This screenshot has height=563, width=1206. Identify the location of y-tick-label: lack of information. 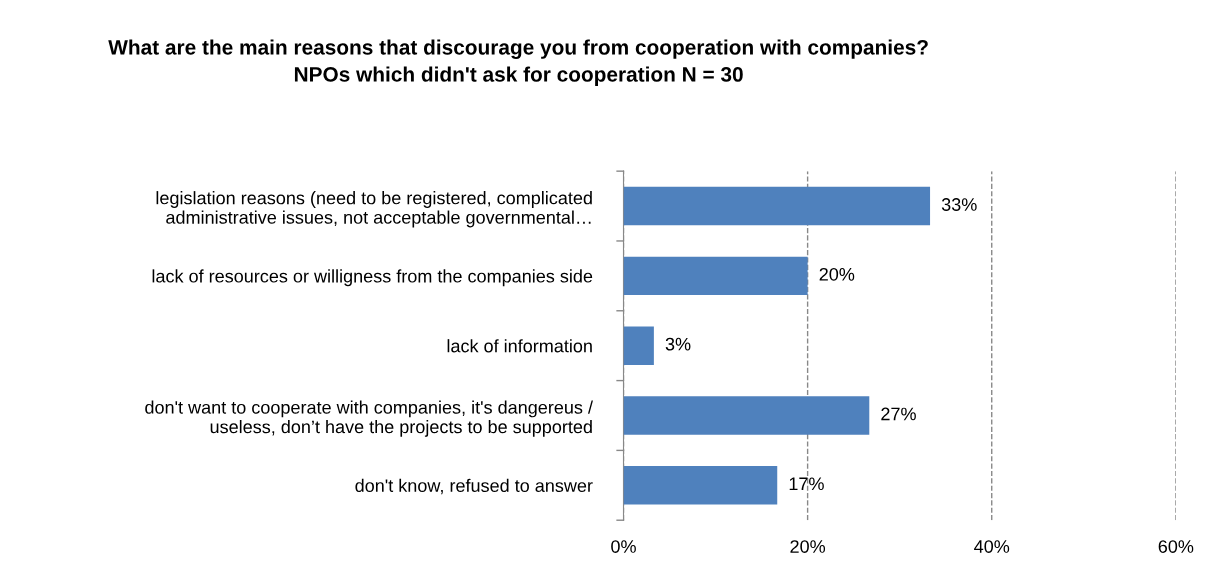
(519, 346).